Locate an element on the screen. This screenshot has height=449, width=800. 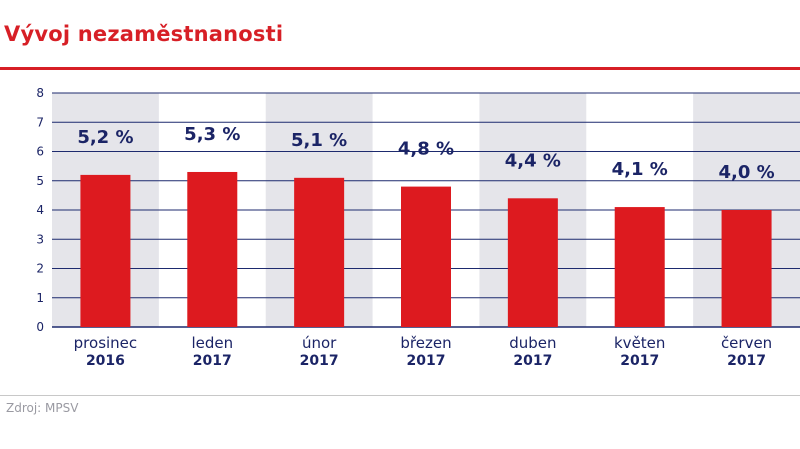
y-tick-label: 0 is located at coordinates (40, 327).